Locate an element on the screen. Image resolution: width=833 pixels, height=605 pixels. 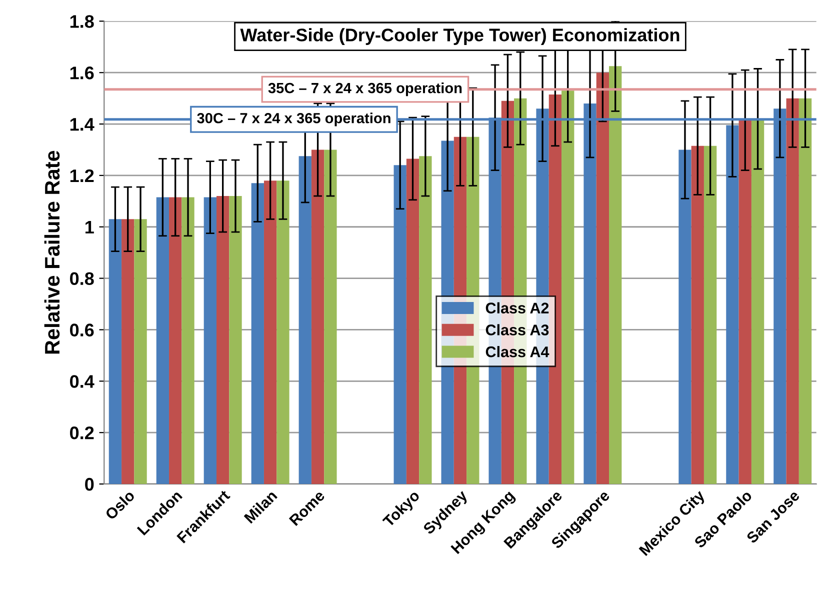
y-tick-label: 1.4 is located at coordinates (82, 124).